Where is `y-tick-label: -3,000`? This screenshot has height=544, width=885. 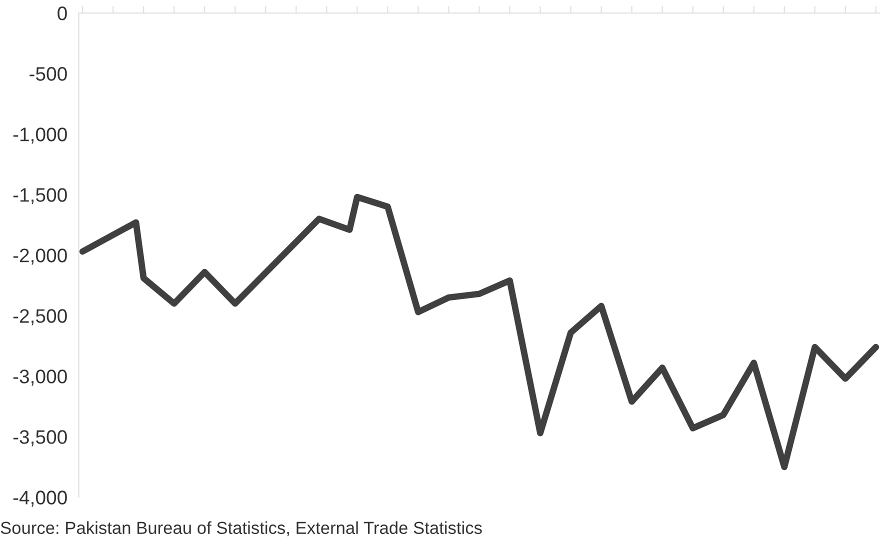 y-tick-label: -3,000 is located at coordinates (40, 378).